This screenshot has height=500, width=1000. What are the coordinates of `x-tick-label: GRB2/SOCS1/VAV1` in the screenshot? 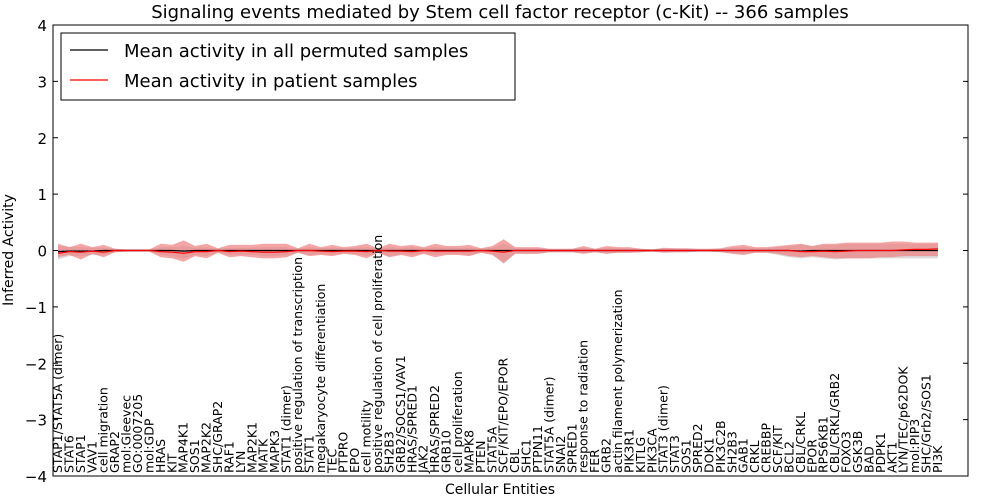 It's located at (400, 414).